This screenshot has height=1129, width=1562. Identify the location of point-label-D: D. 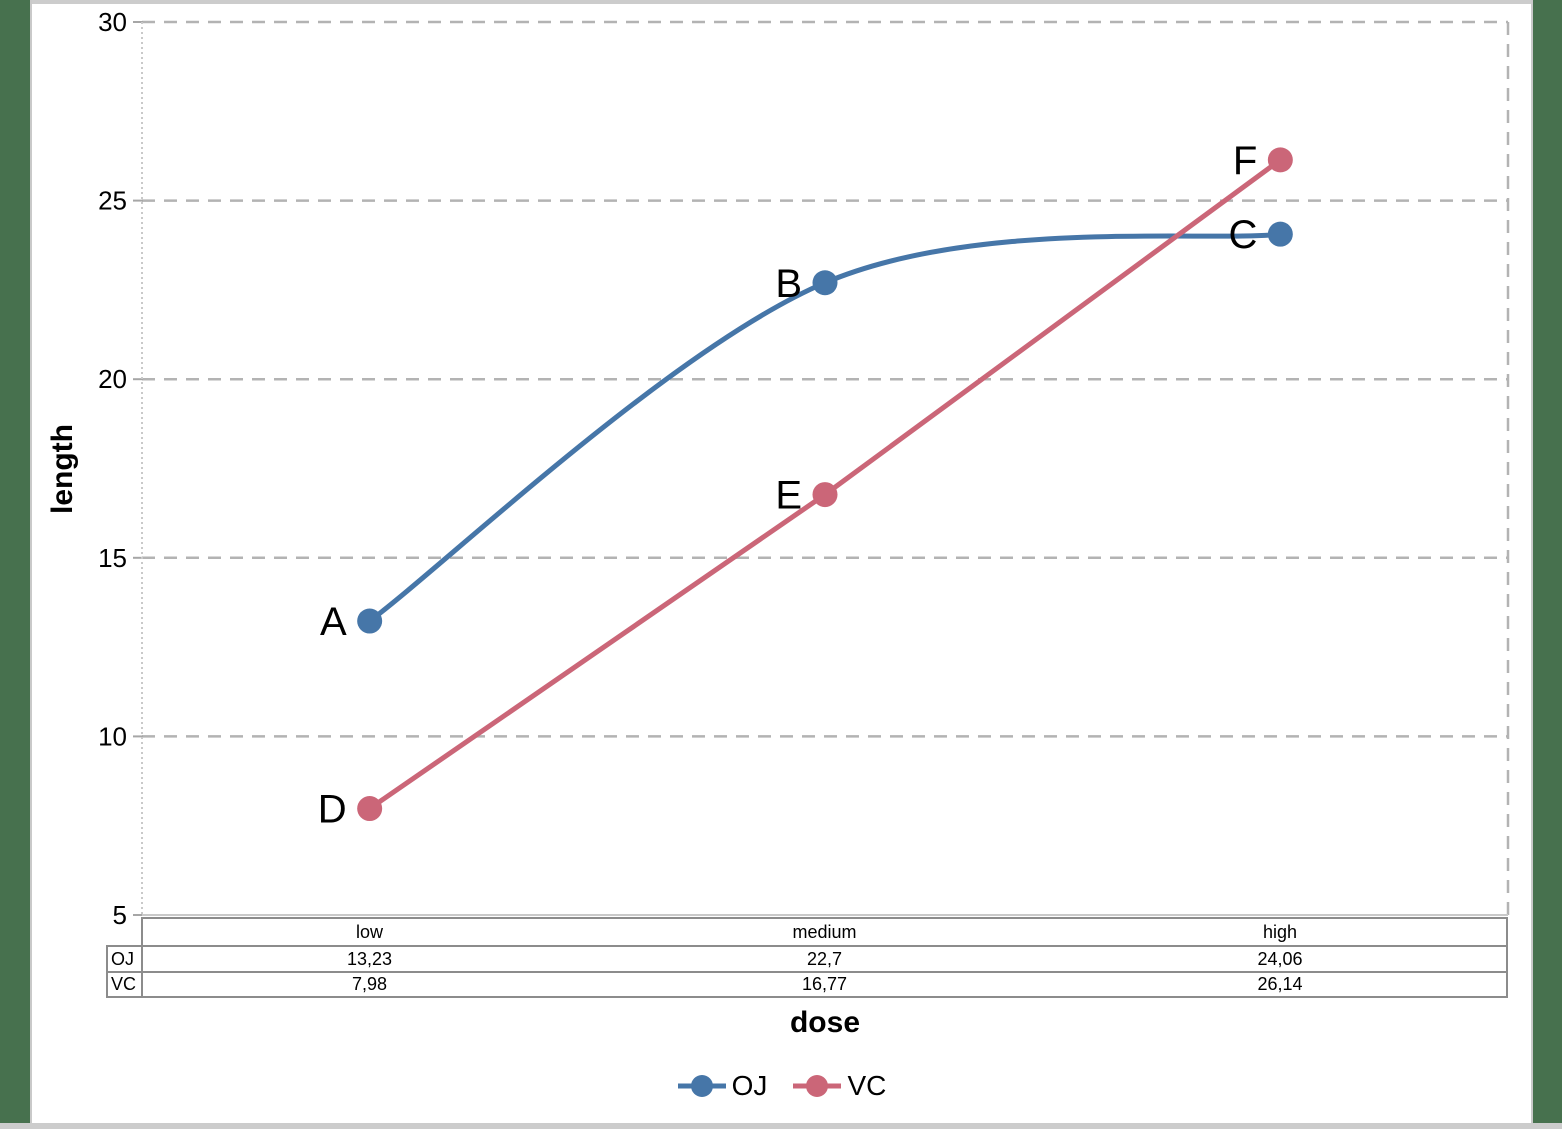
(332, 810).